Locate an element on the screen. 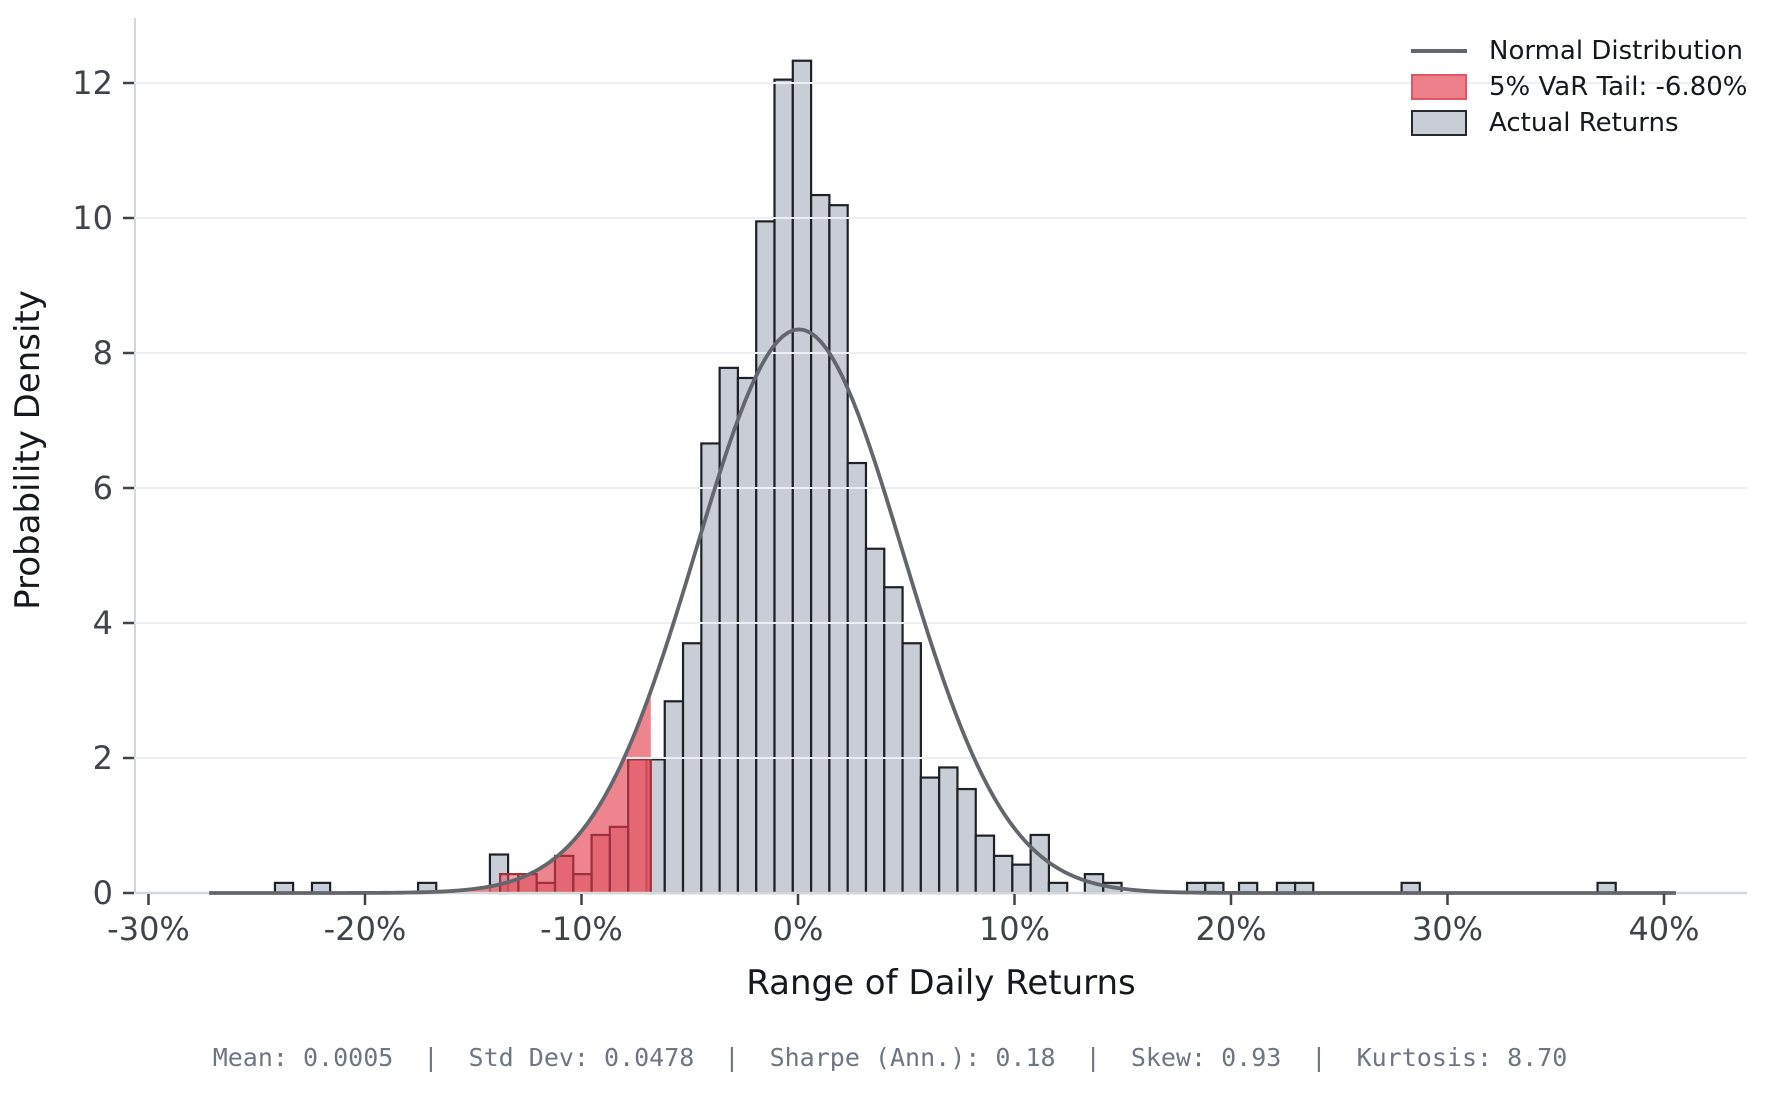  legend-item-actual-returns: Actual Returns is located at coordinates (1579, 123).